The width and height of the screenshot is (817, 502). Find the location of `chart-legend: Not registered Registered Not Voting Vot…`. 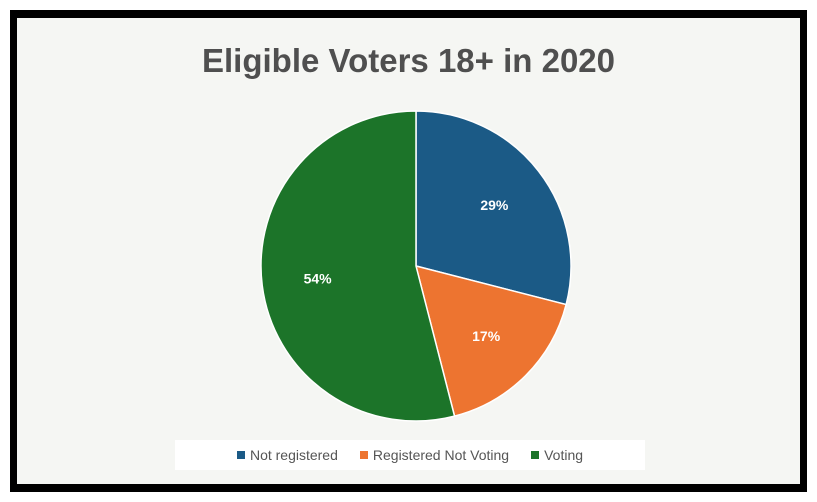

chart-legend: Not registered Registered Not Voting Vot… is located at coordinates (410, 455).